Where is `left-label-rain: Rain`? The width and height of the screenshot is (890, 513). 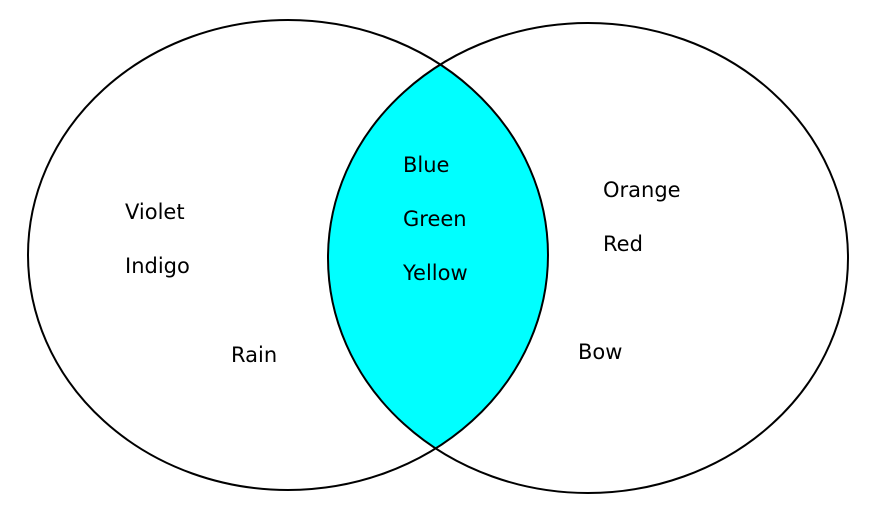 left-label-rain: Rain is located at coordinates (254, 355).